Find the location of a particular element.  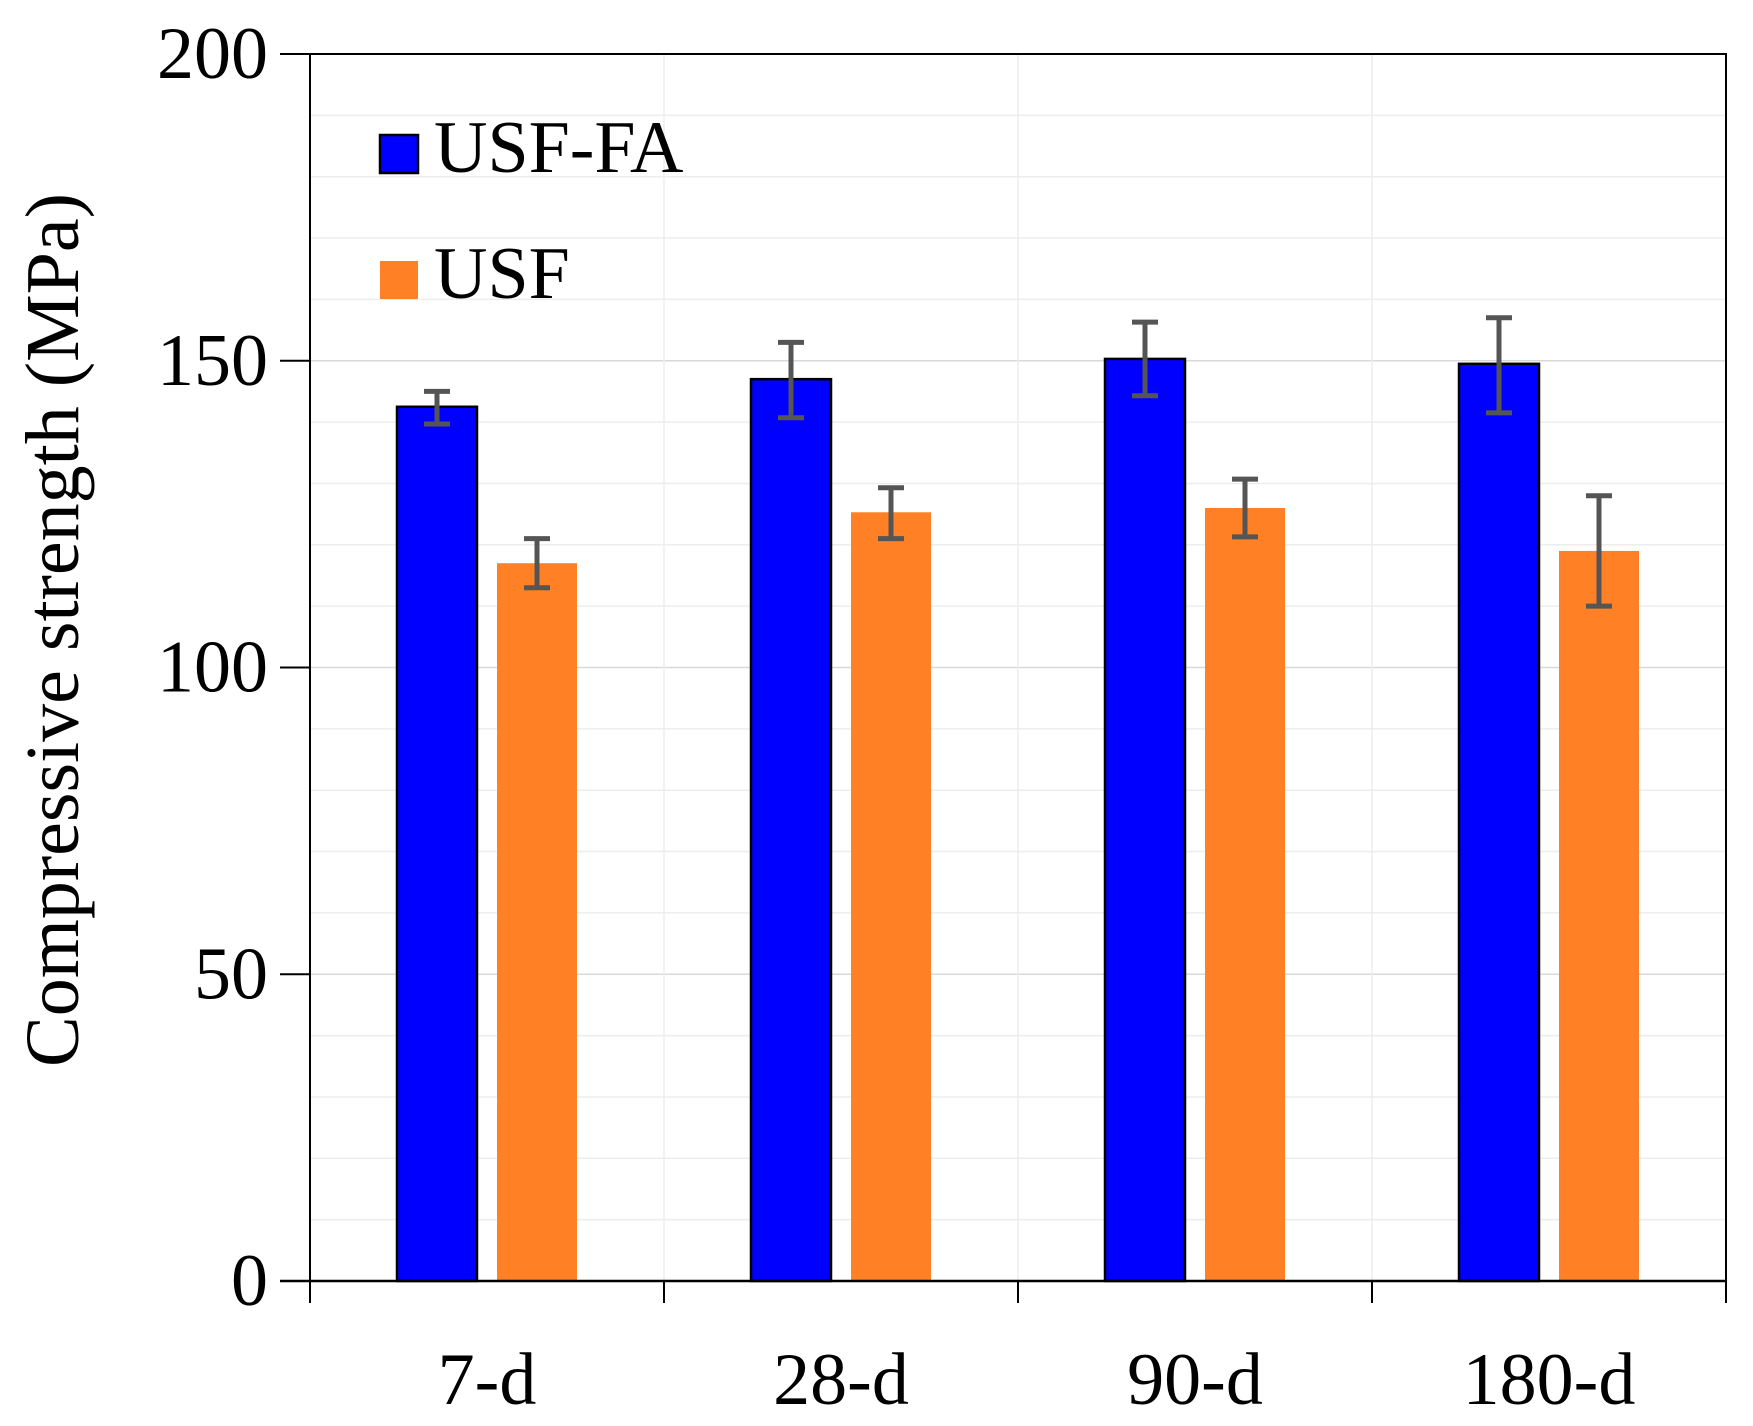

error-bar-usf-180-d is located at coordinates (1599, 551).